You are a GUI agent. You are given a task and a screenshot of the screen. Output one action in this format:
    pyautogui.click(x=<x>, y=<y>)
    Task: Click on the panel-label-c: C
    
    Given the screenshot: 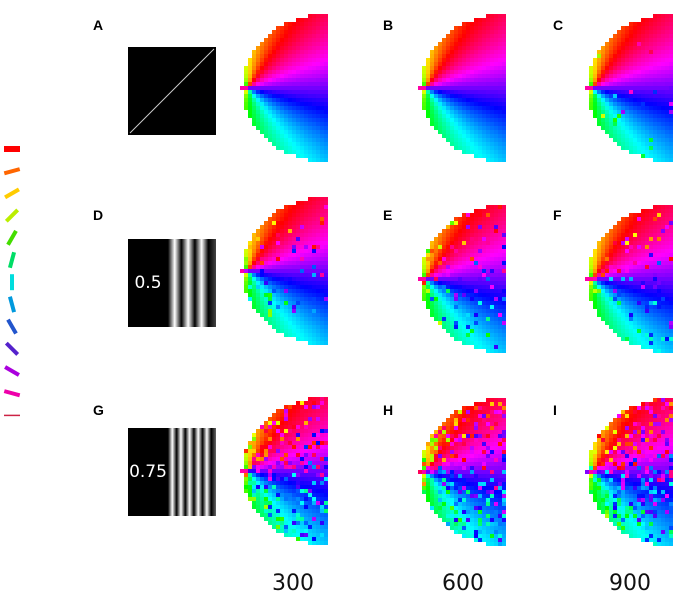 What is the action you would take?
    pyautogui.click(x=558, y=25)
    